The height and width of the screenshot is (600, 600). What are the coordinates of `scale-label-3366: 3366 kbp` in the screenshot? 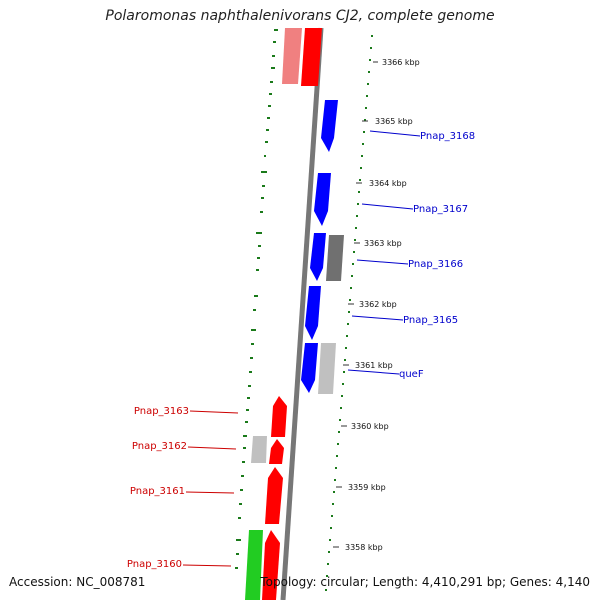 It's located at (401, 62).